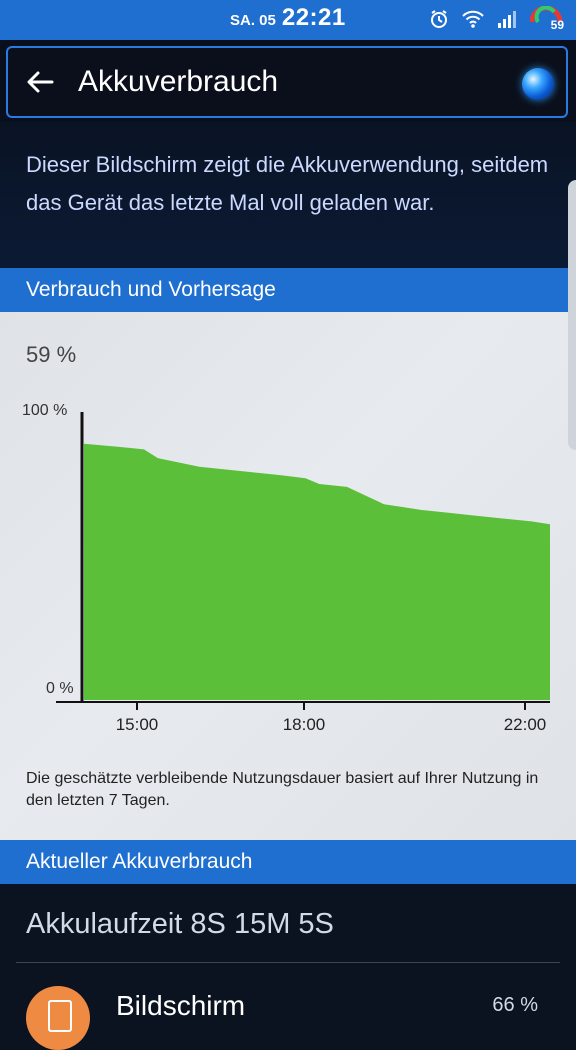  Describe the element at coordinates (181, 1005) in the screenshot. I see `usage-item-name: Bildschirm` at that location.